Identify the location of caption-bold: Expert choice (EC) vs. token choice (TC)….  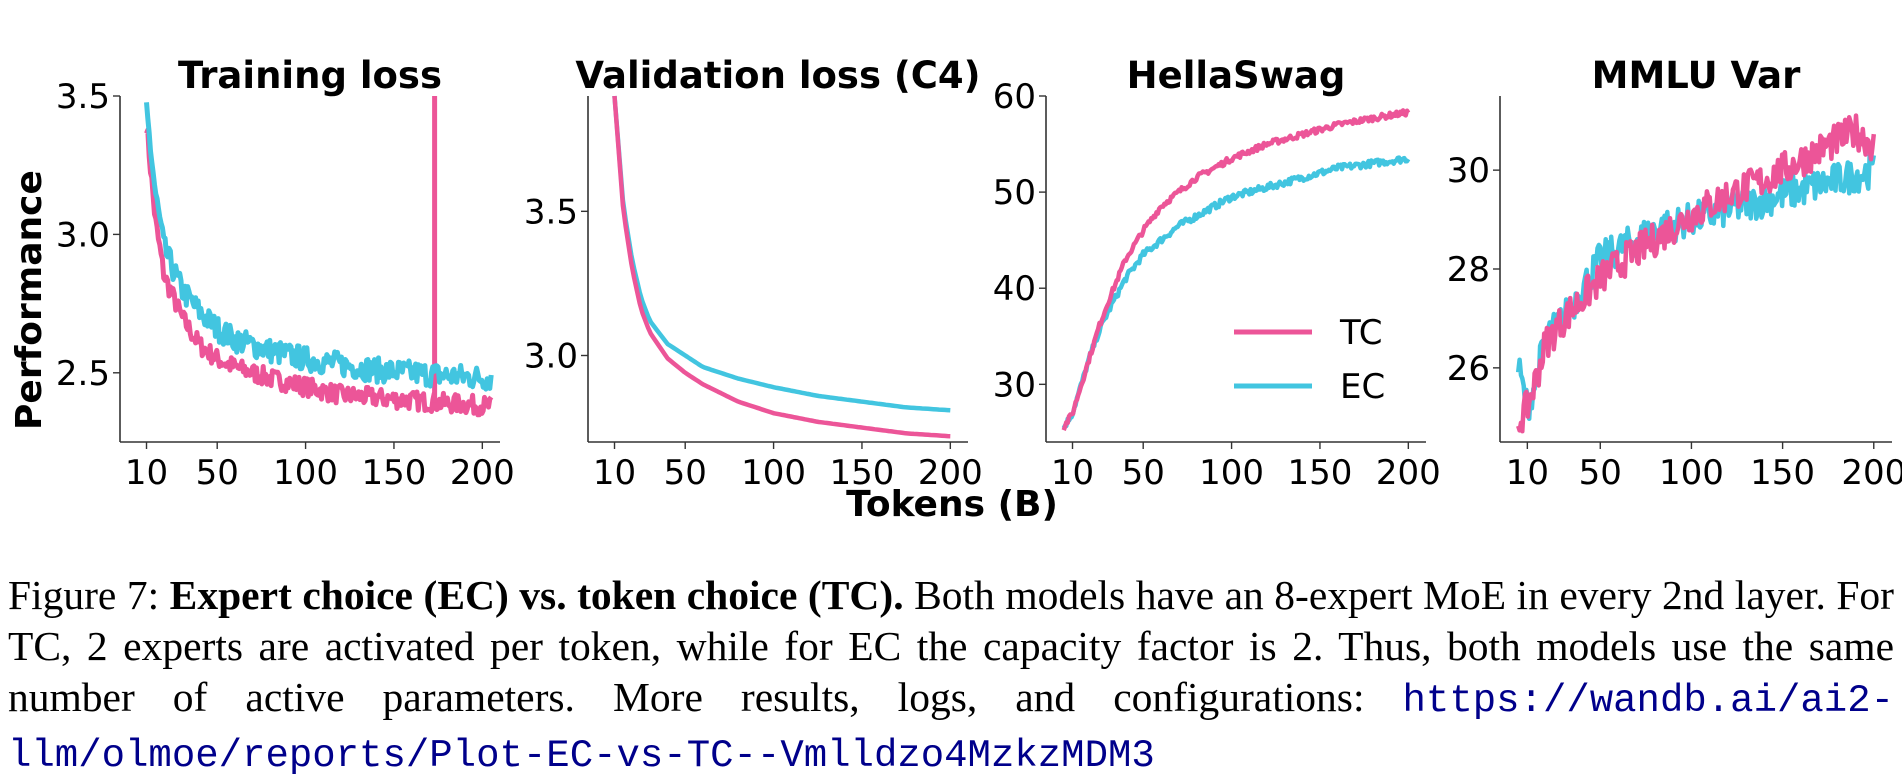
(536, 595).